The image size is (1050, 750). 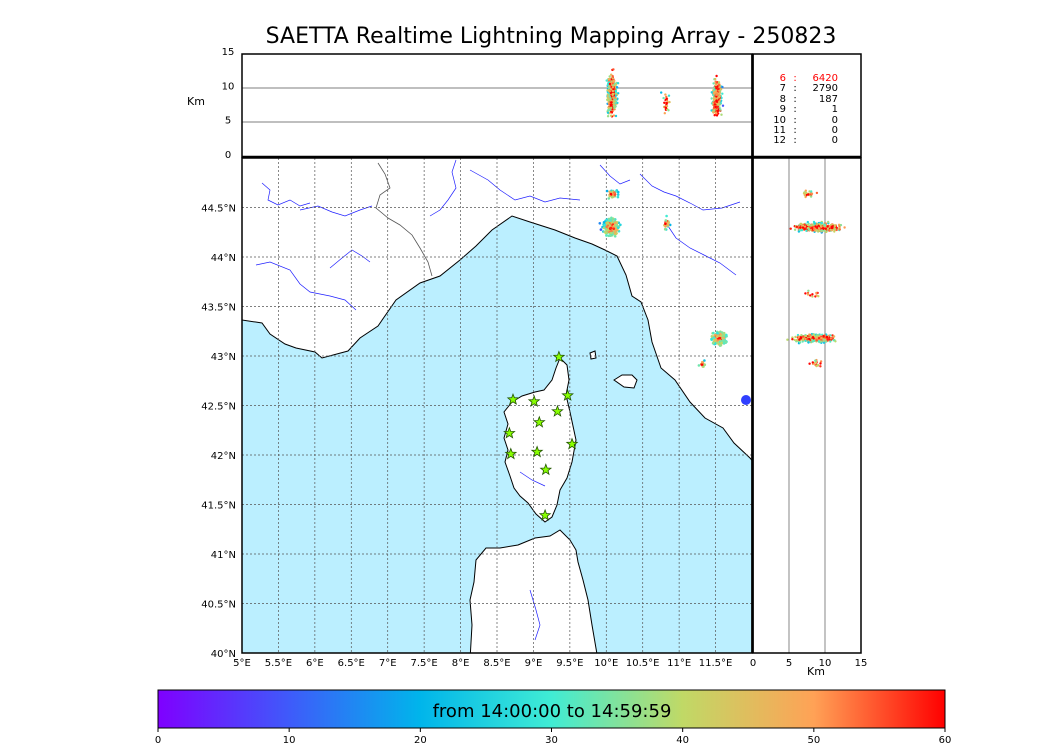 I want to click on map-y-tick: 43.5°N, so click(x=218, y=308).